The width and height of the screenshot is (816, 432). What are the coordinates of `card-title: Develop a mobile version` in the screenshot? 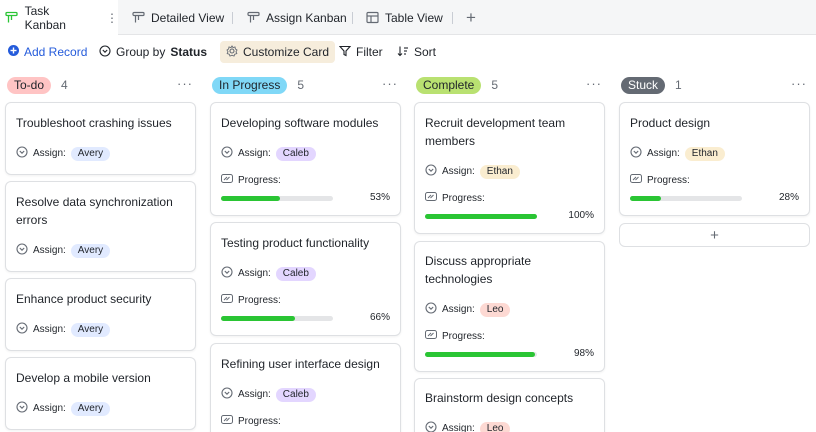 It's located at (83, 378).